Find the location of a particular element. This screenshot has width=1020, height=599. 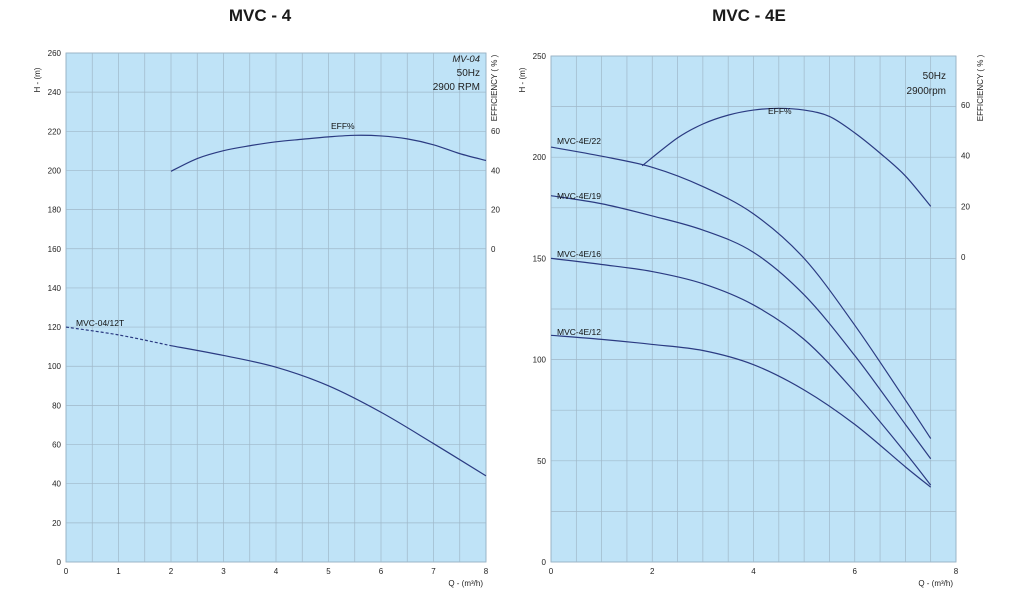

series-mvc-04-12t-label: MVC-04/12T is located at coordinates (100, 323).